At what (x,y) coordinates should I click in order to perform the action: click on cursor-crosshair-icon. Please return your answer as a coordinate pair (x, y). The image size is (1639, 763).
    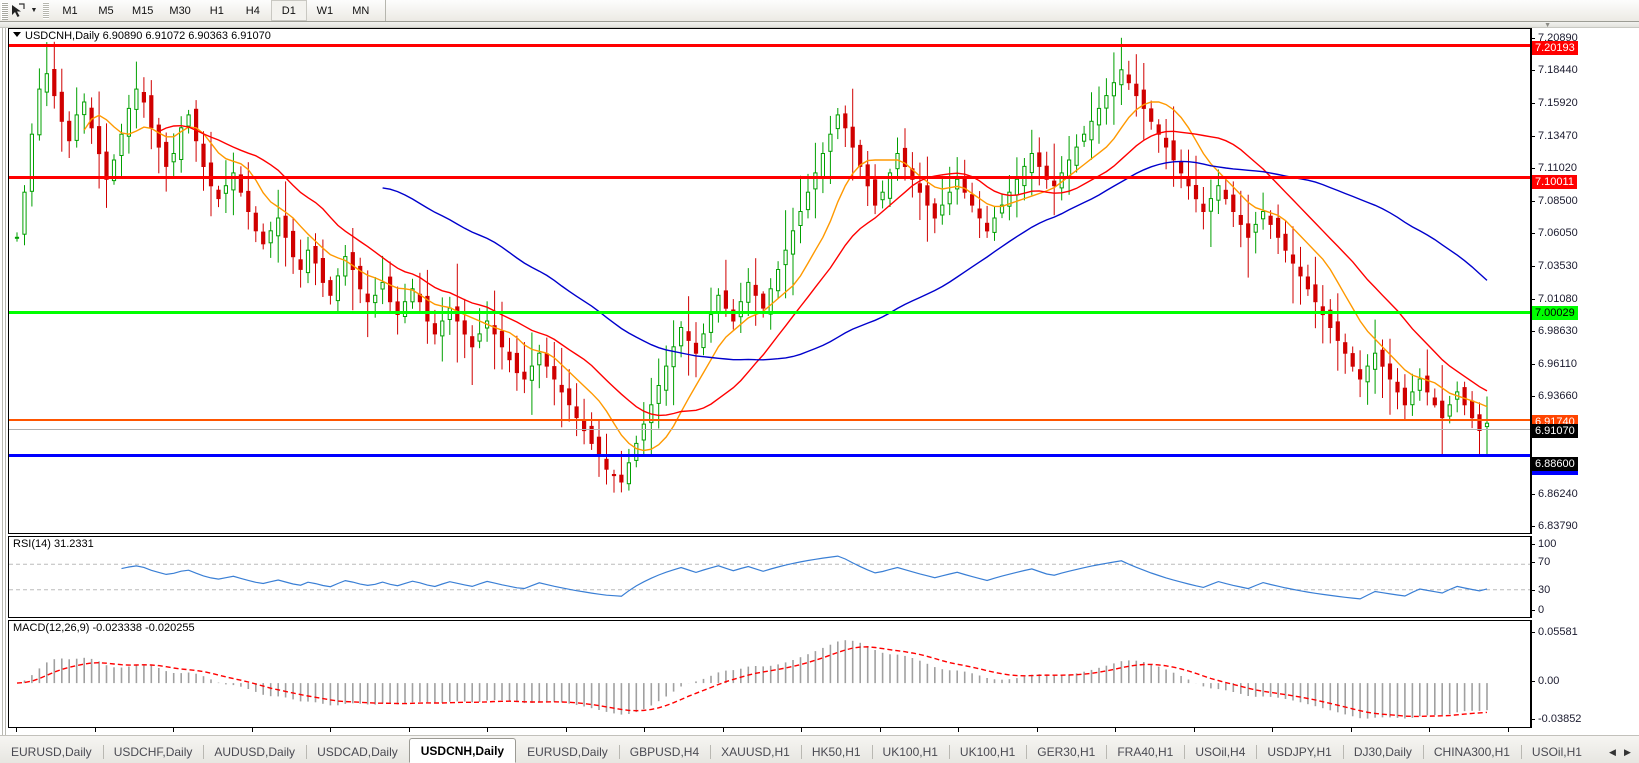
    Looking at the image, I should click on (18, 11).